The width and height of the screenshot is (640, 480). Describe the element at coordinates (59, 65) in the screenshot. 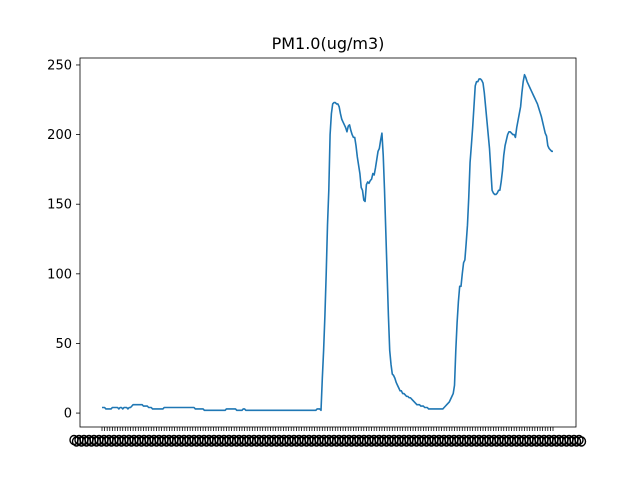

I see `y-tick-label: 250` at that location.